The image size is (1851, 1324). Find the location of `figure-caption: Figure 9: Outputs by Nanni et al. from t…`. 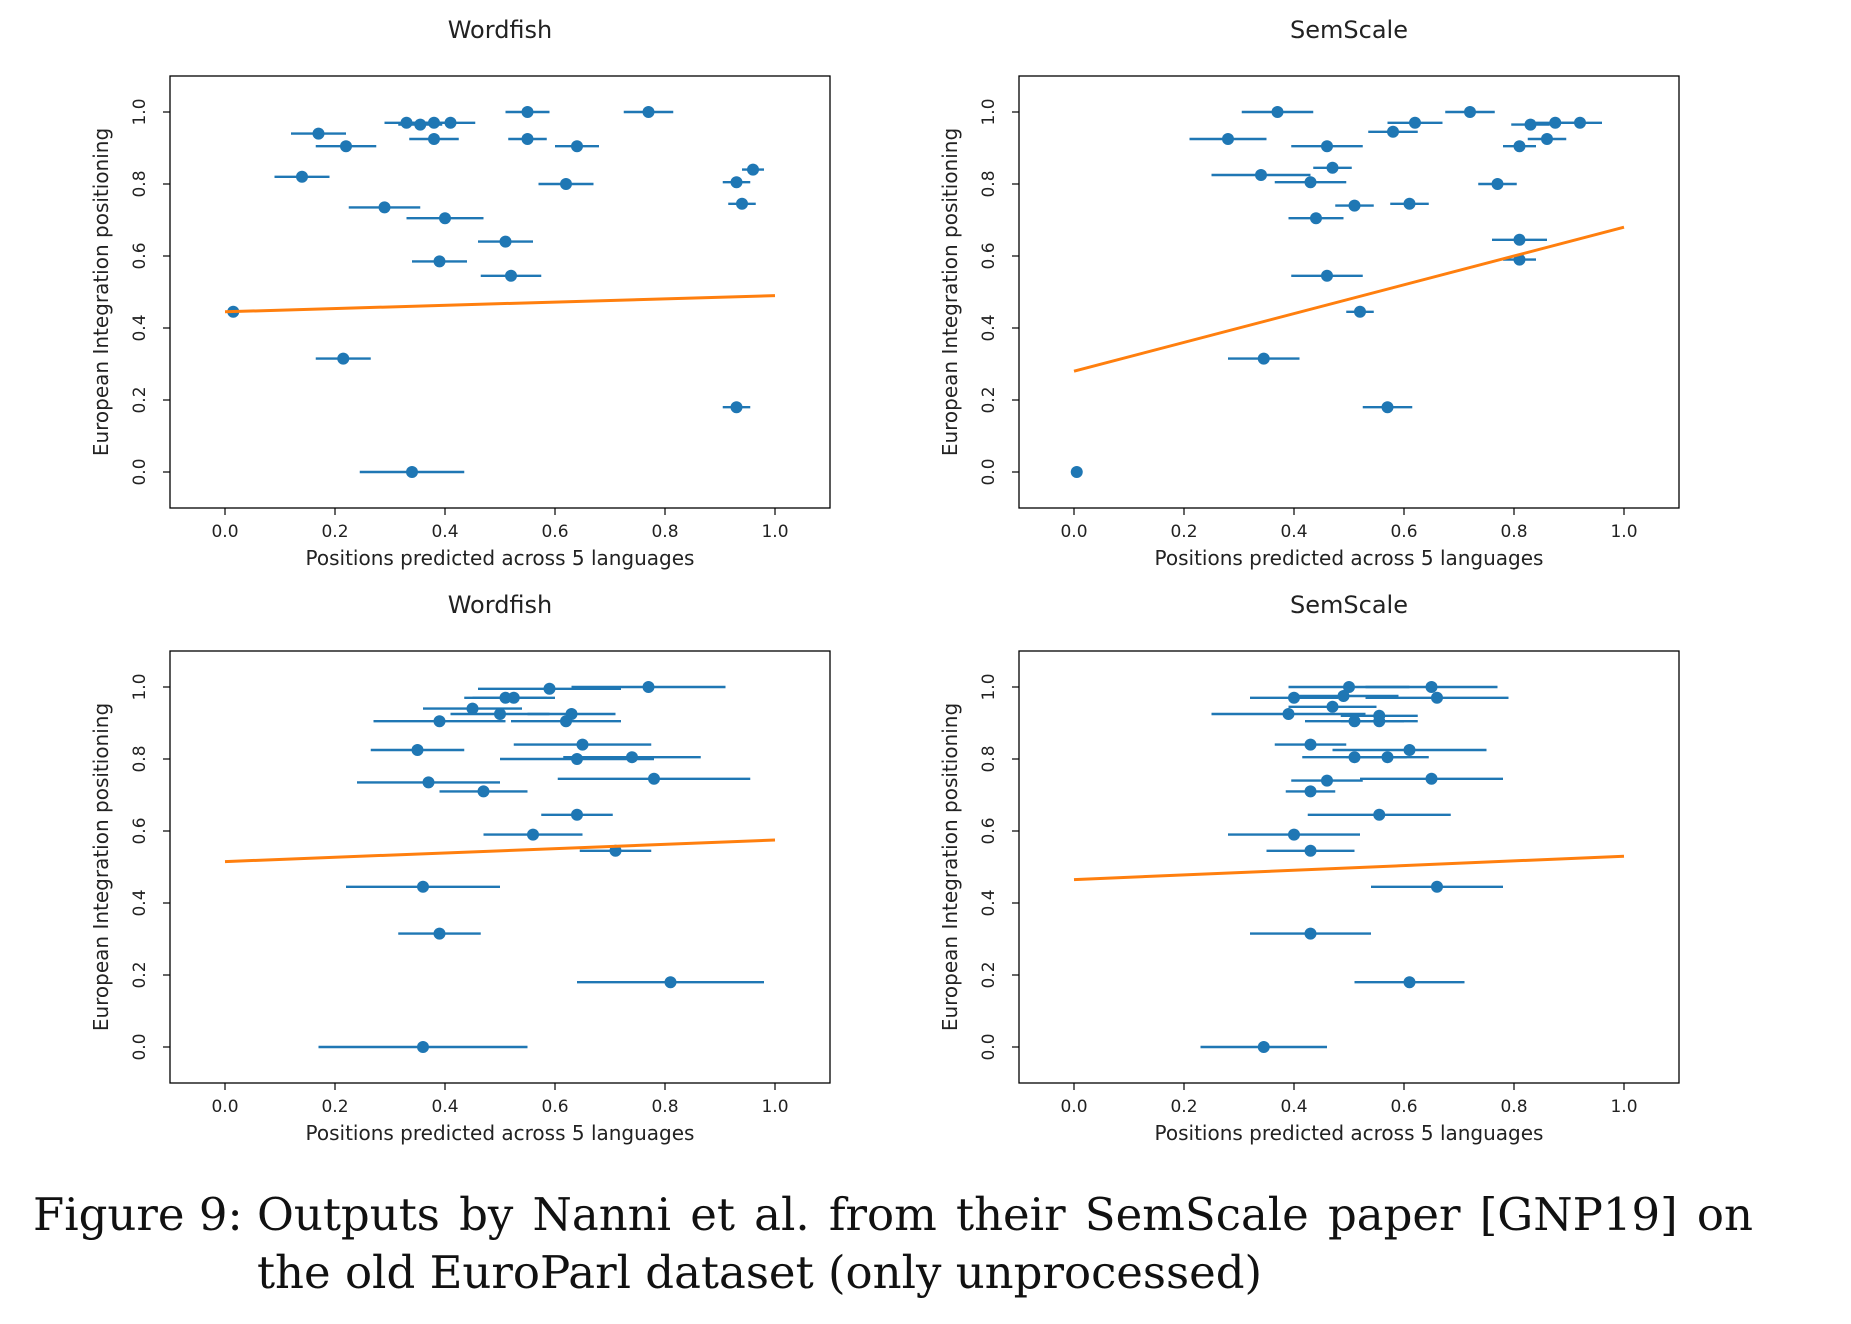

figure-caption: Figure 9: Outputs by Nanni et al. from t… is located at coordinates (893, 1244).